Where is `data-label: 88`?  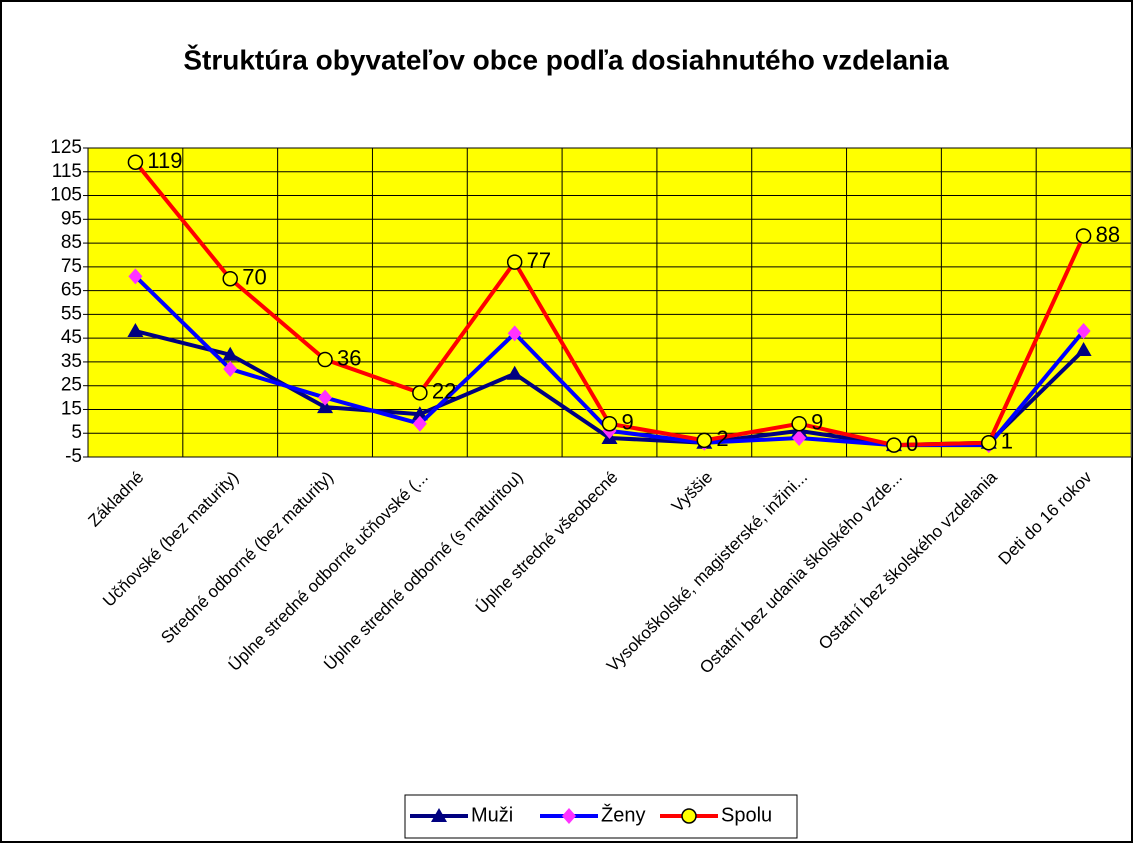 data-label: 88 is located at coordinates (1108, 234).